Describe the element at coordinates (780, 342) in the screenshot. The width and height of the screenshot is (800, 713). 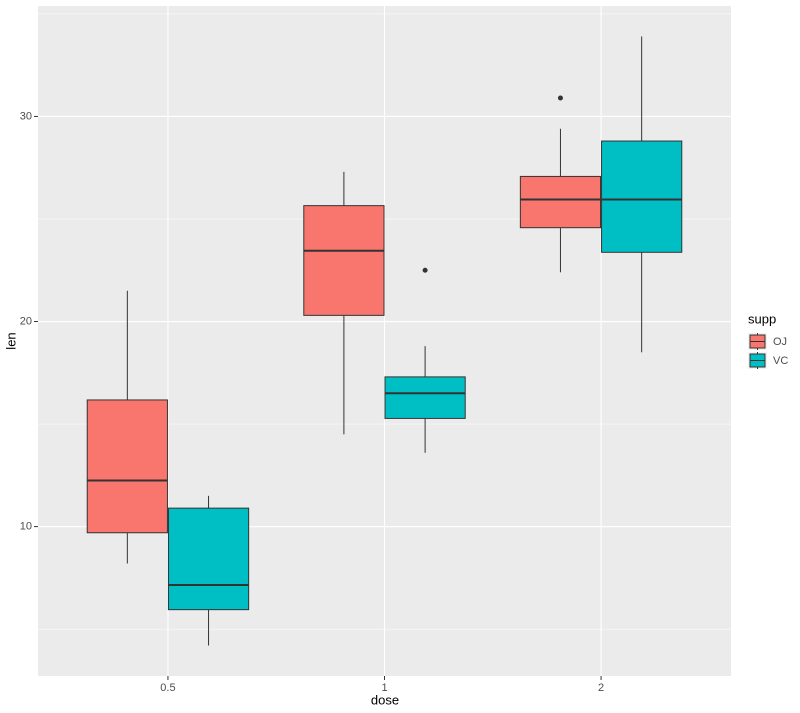
I see `legend-label: OJ` at that location.